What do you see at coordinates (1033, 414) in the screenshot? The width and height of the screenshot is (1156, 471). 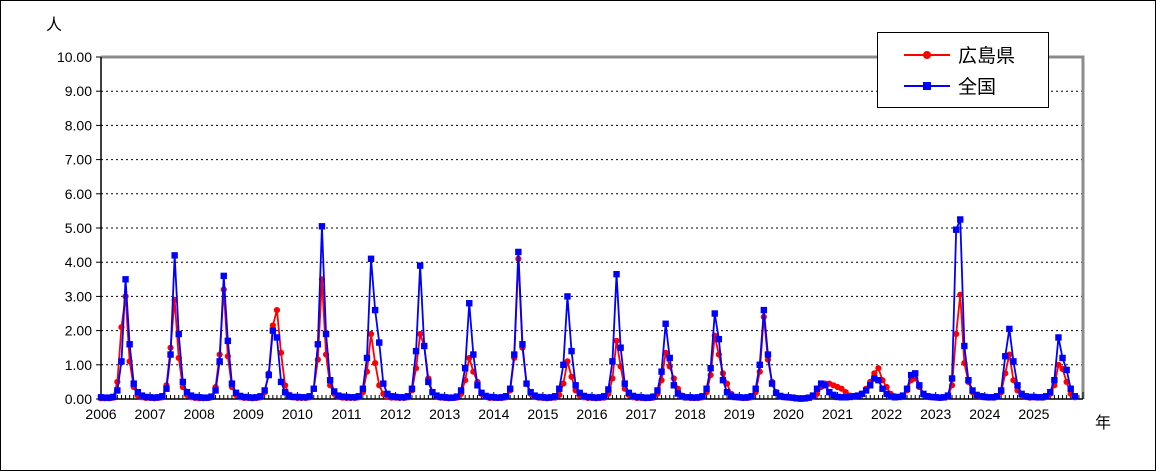 I see `x-tick-label: 2025` at bounding box center [1033, 414].